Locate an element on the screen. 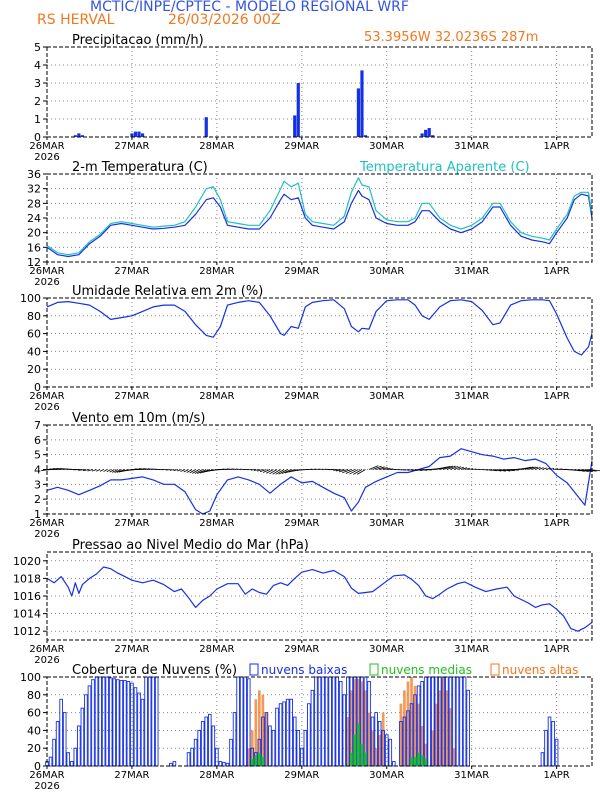  pressure-frame is located at coordinates (319, 596).